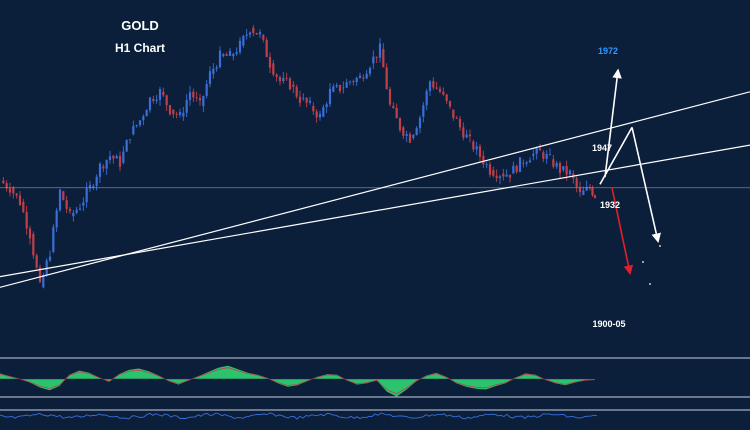  Describe the element at coordinates (608, 51) in the screenshot. I see `target-label-1972: 1972` at that location.